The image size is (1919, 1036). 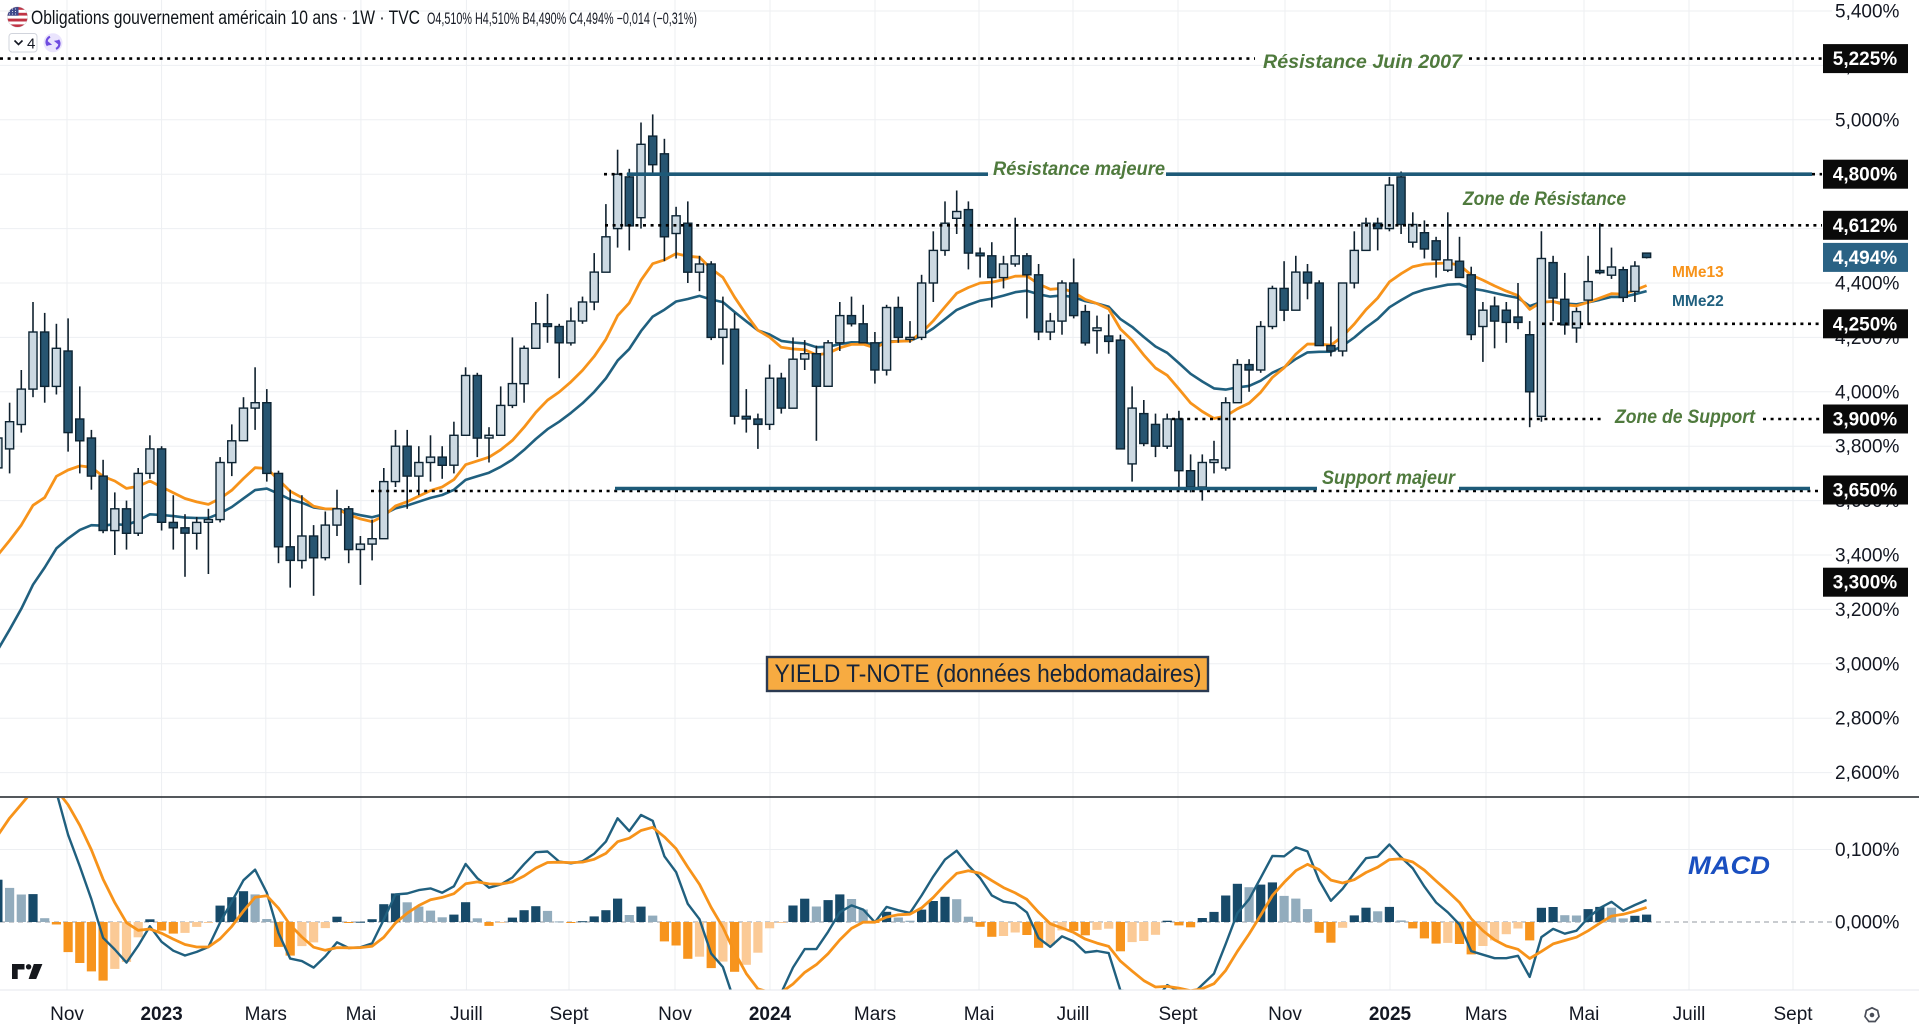 What do you see at coordinates (1865, 324) in the screenshot?
I see `svg-text: 4,250%` at bounding box center [1865, 324].